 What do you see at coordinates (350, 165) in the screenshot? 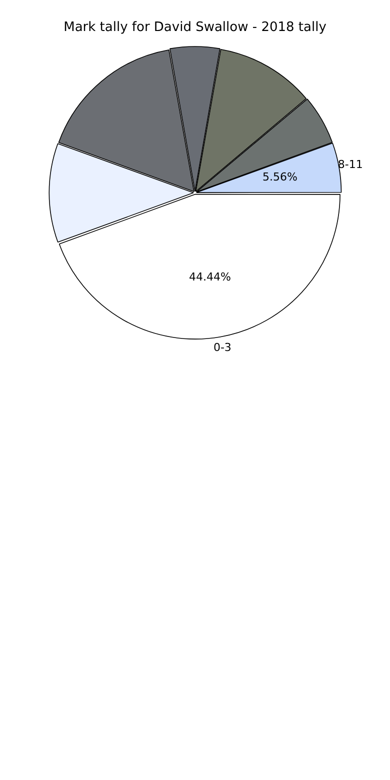
I see `slice-label: 8-11` at bounding box center [350, 165].